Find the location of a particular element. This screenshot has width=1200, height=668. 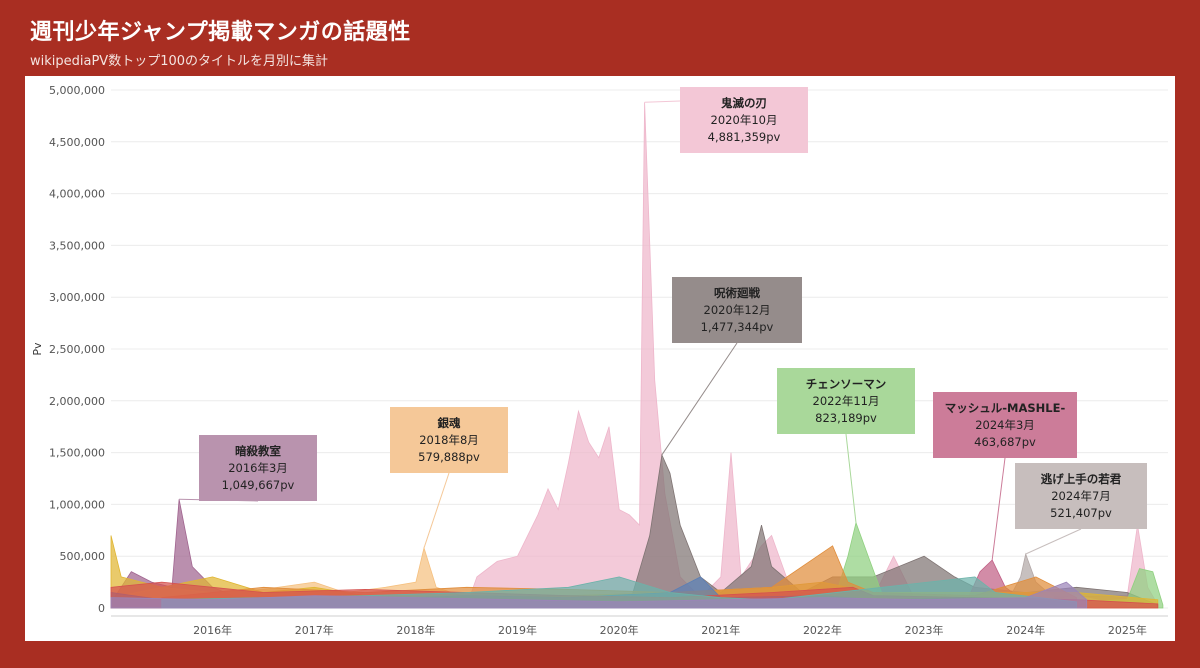

x-tick-label: 2019年 is located at coordinates (517, 630).